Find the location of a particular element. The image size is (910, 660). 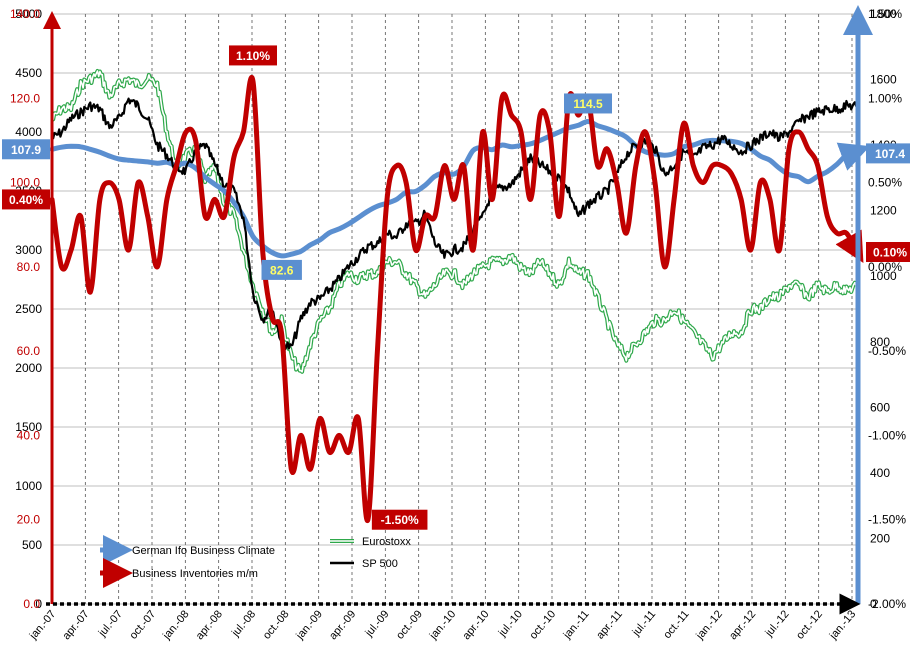

left-eurostoxx-tick: 1000 is located at coordinates (28, 486).